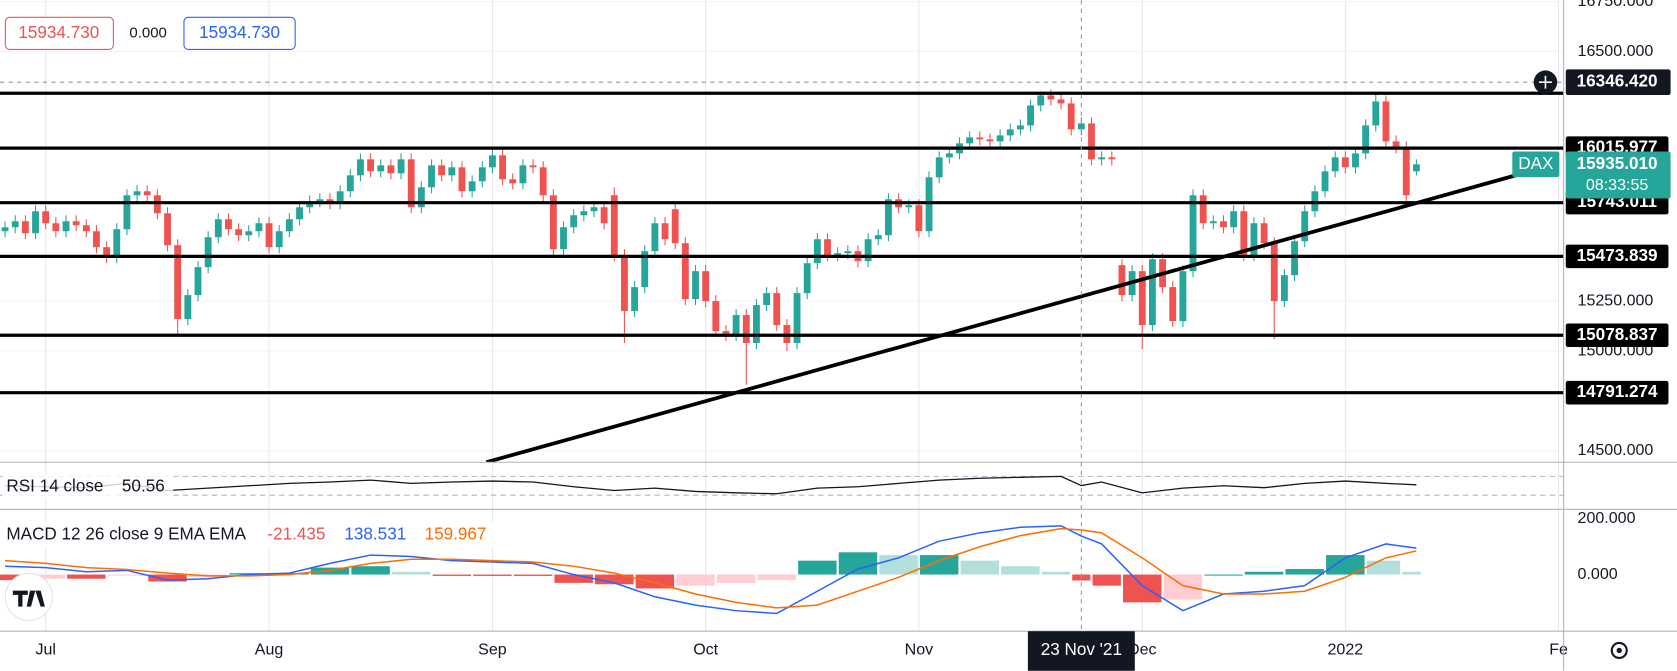 This screenshot has height=671, width=1677. What do you see at coordinates (1617, 335) in the screenshot?
I see `level-label-bg` at bounding box center [1617, 335].